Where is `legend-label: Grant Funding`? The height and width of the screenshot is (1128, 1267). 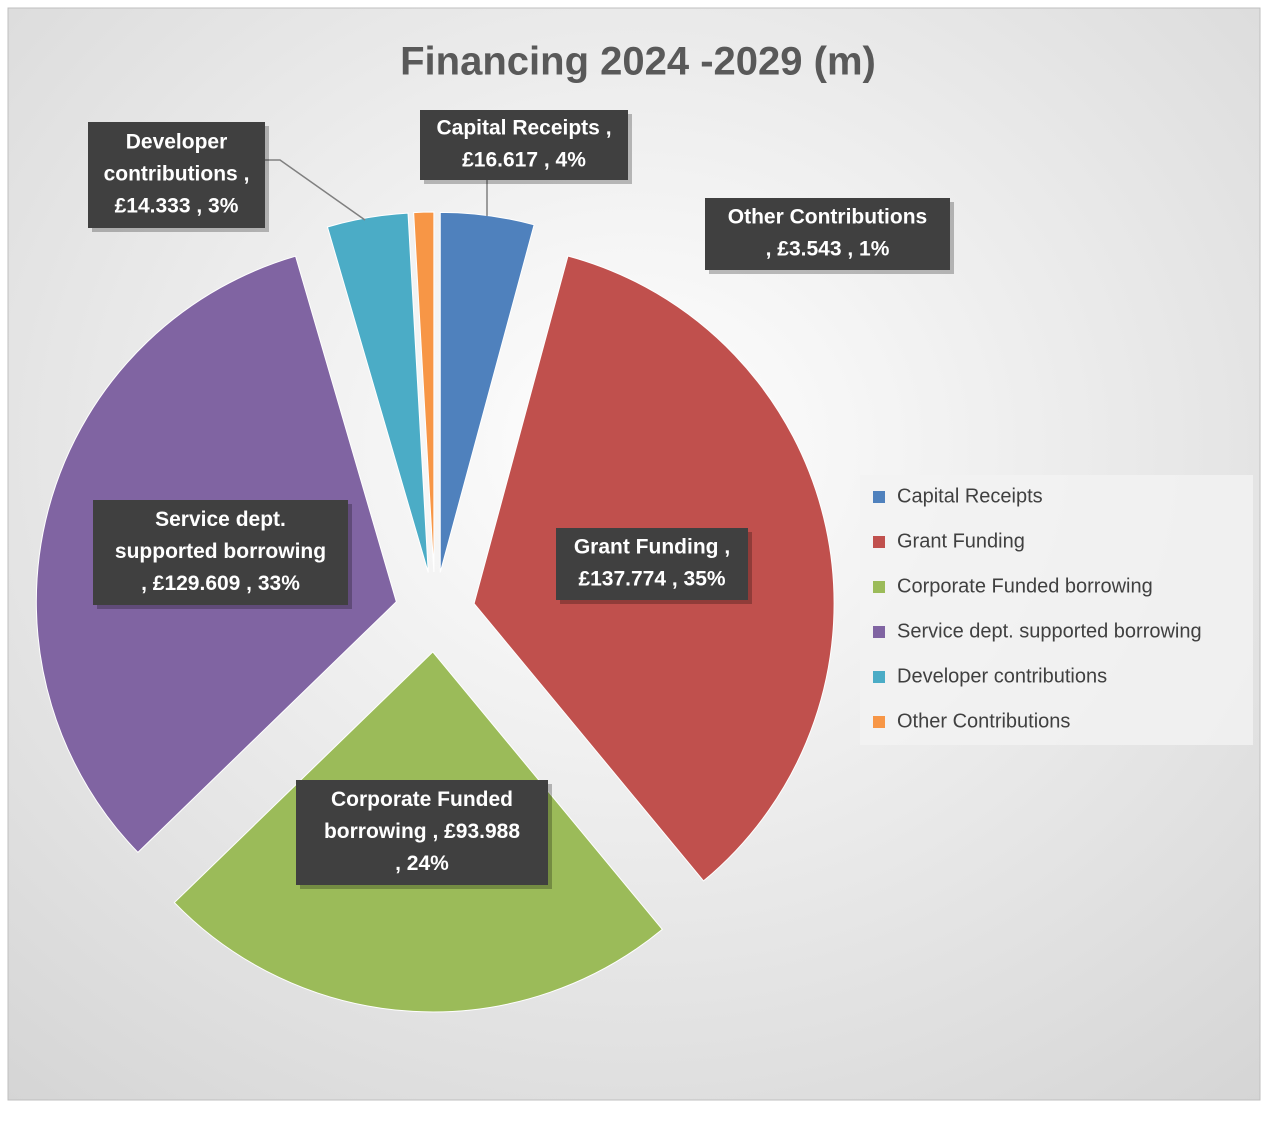 legend-label: Grant Funding is located at coordinates (961, 541).